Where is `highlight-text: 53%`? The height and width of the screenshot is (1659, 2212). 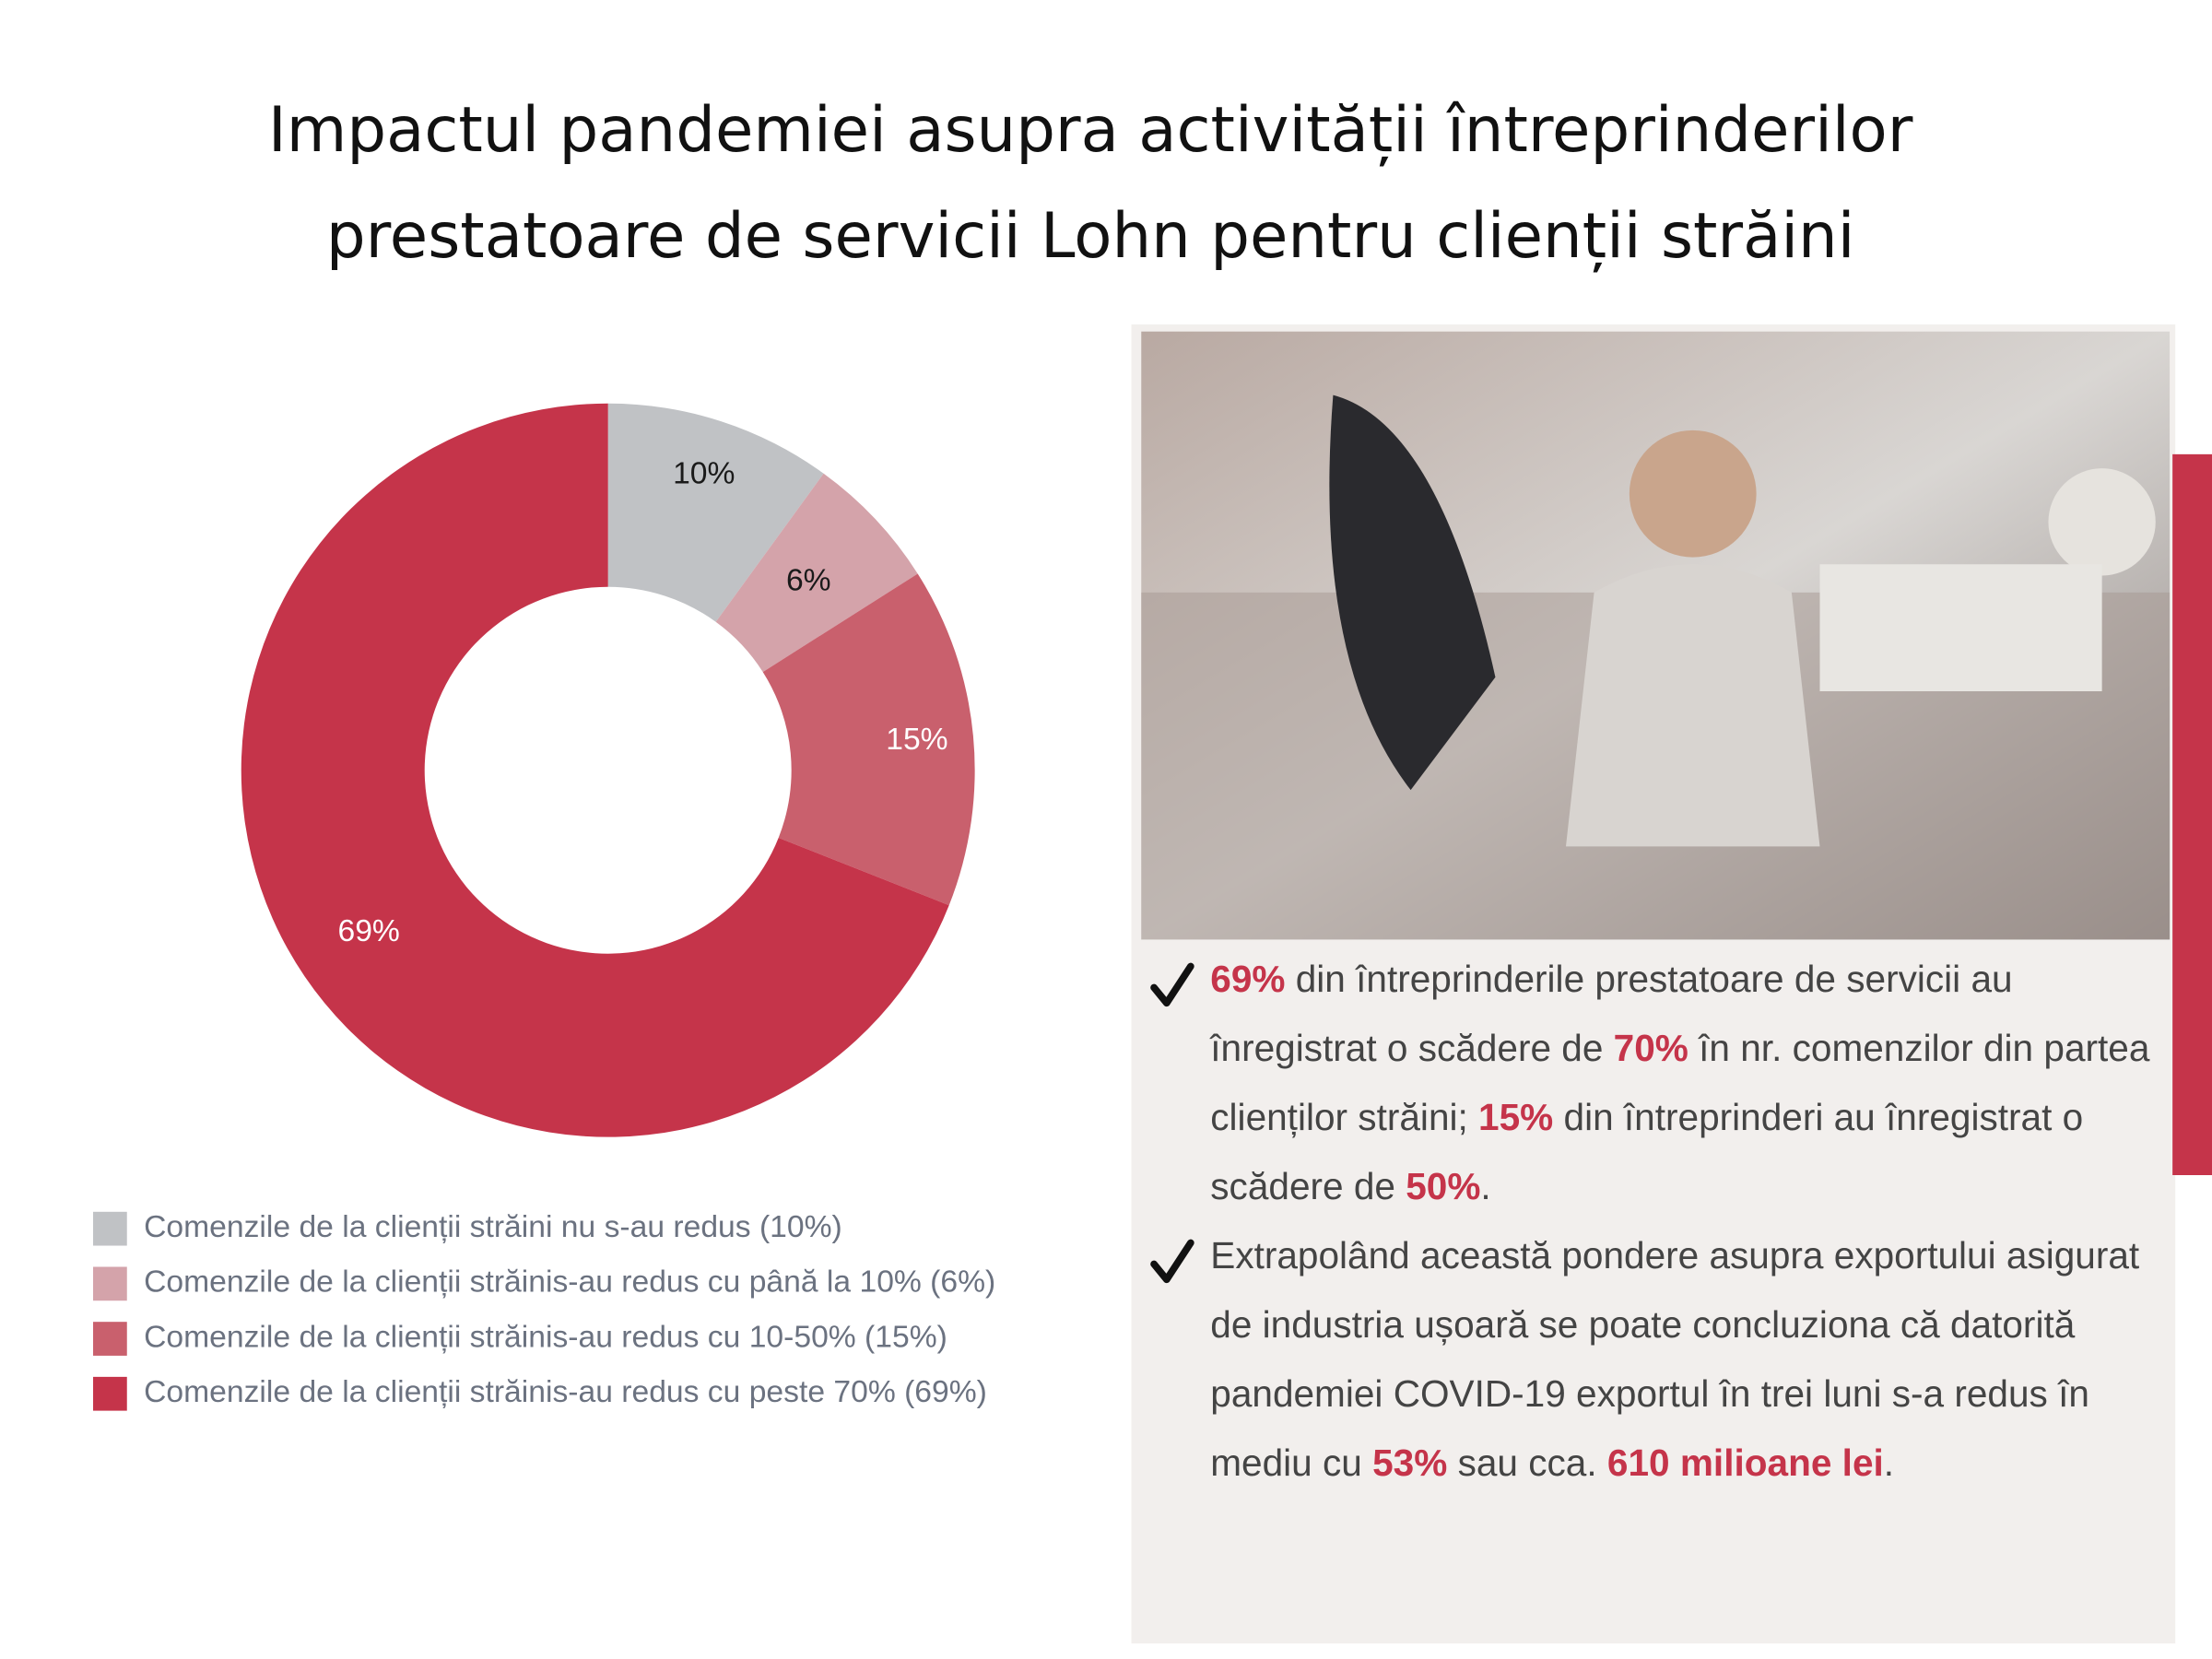
highlight-text: 53% is located at coordinates (1410, 1463).